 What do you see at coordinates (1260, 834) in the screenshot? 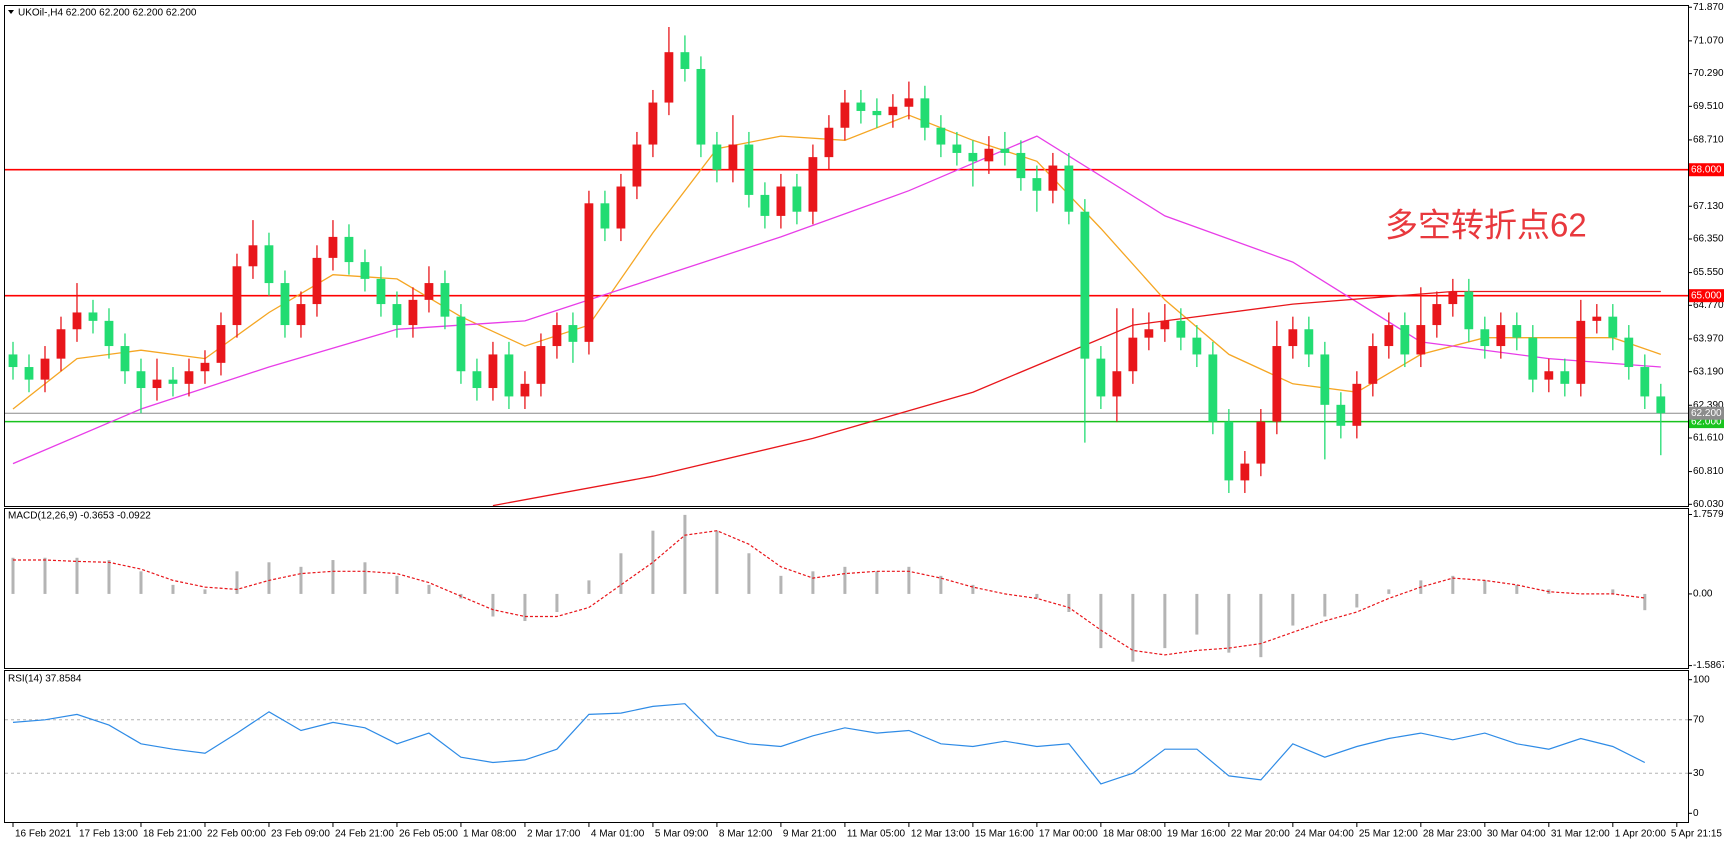
I see `x-tick-label: 22 Mar 20:00` at bounding box center [1260, 834].